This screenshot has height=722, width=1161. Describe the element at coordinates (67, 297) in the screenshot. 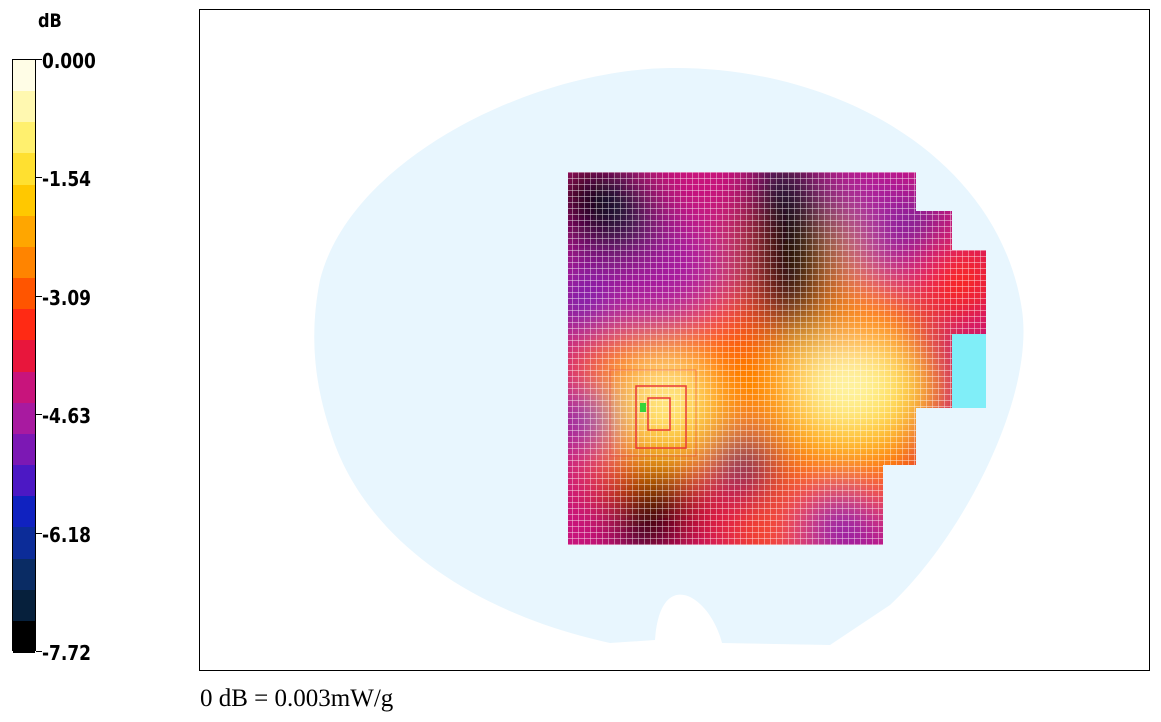

I see `colorbar-tick-label: -3.09` at that location.